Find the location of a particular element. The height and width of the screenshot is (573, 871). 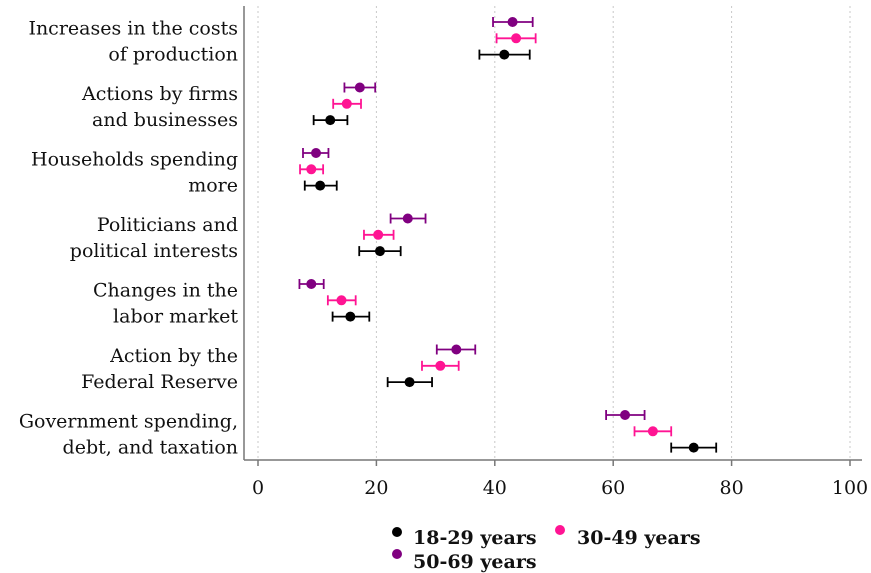

category-label: debt, and taxation is located at coordinates (150, 447).